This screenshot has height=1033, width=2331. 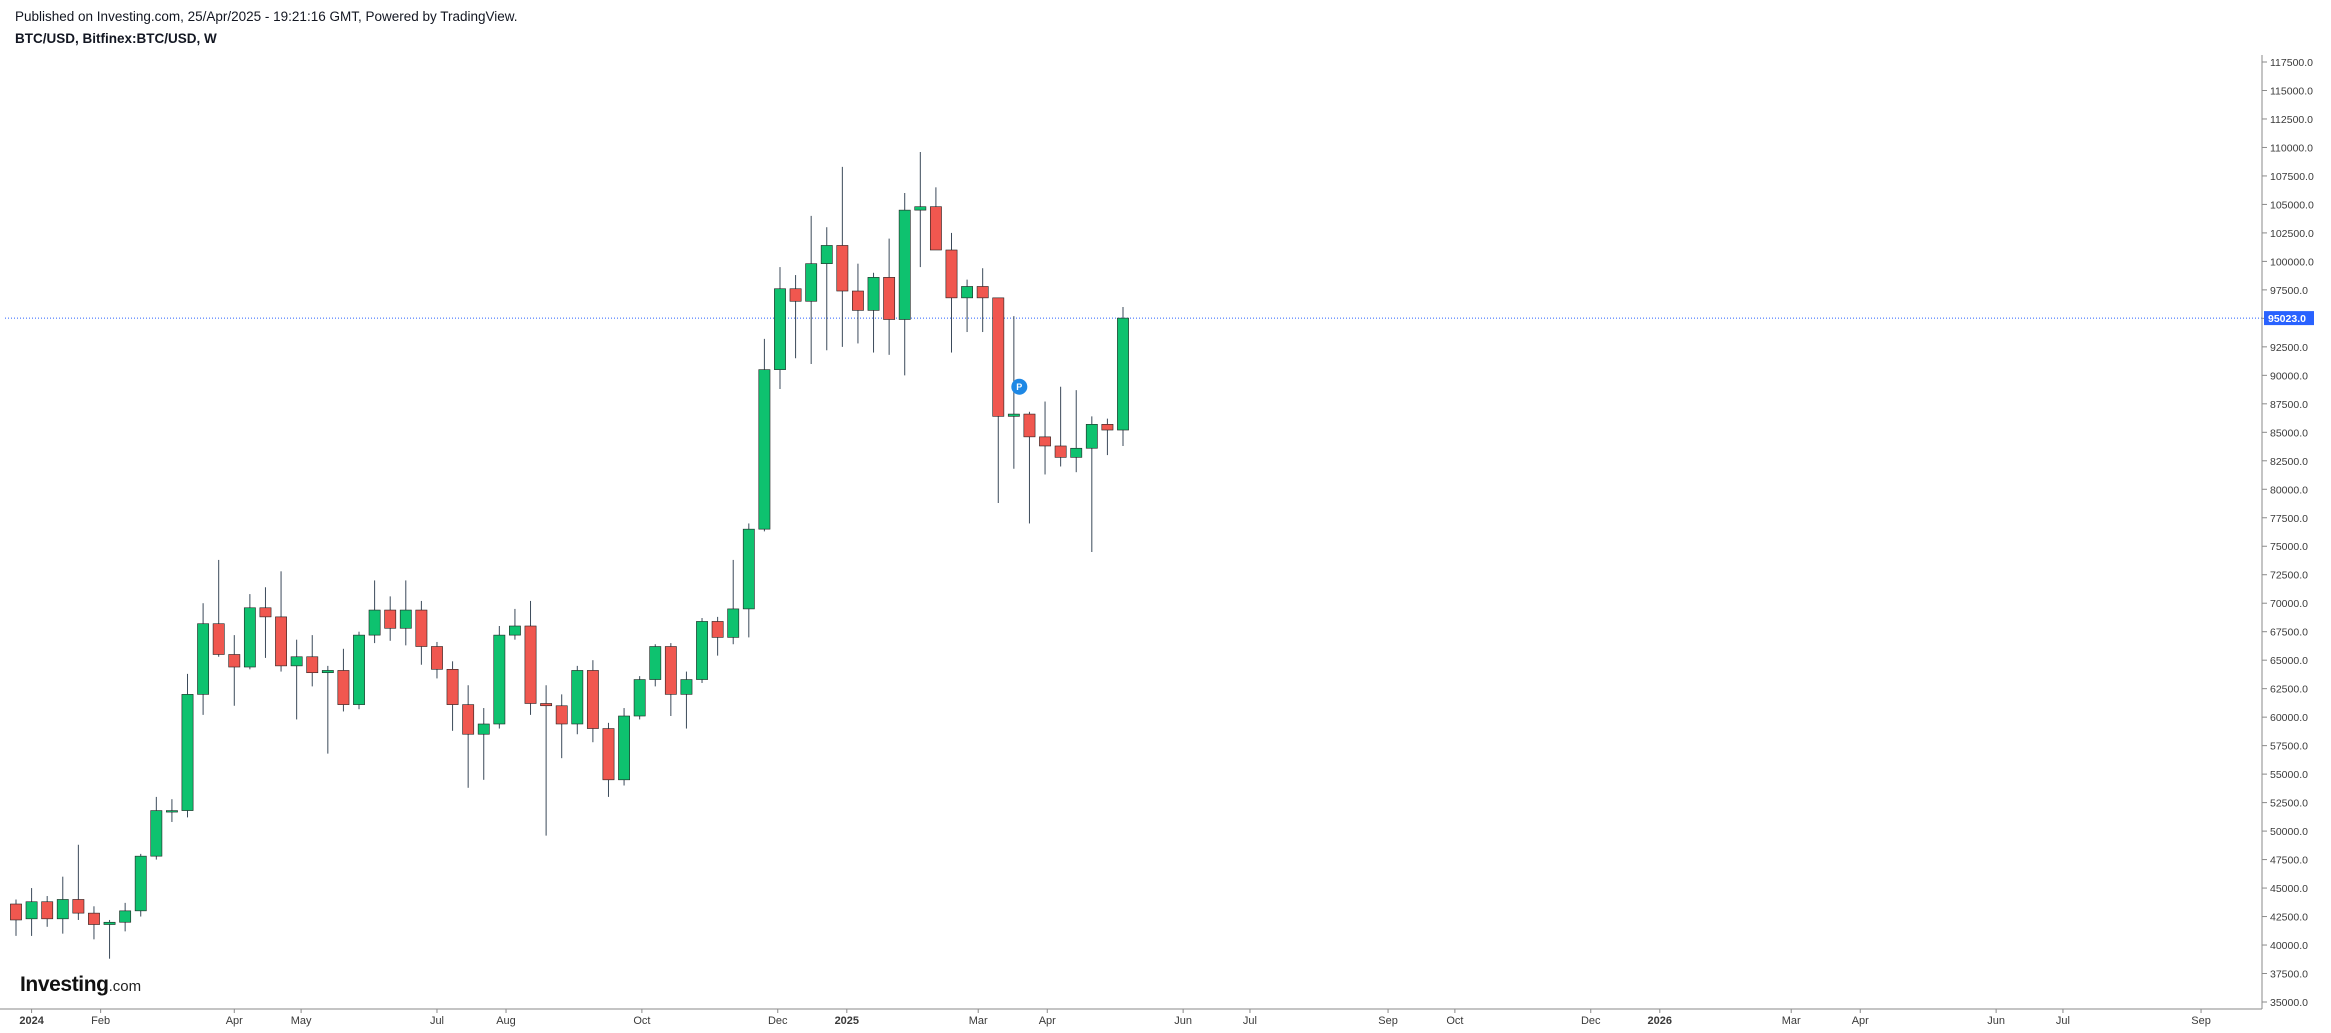 What do you see at coordinates (234, 1021) in the screenshot?
I see `time-tick-label: Apr` at bounding box center [234, 1021].